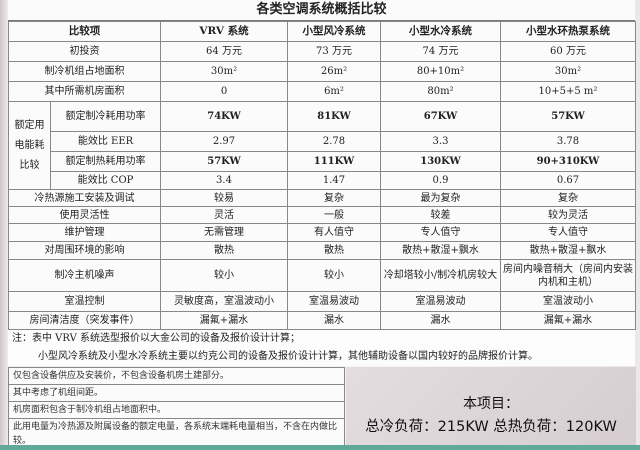 The height and width of the screenshot is (450, 640). What do you see at coordinates (568, 31) in the screenshot?
I see `header-cell: 小型水环热泵系统` at bounding box center [568, 31].